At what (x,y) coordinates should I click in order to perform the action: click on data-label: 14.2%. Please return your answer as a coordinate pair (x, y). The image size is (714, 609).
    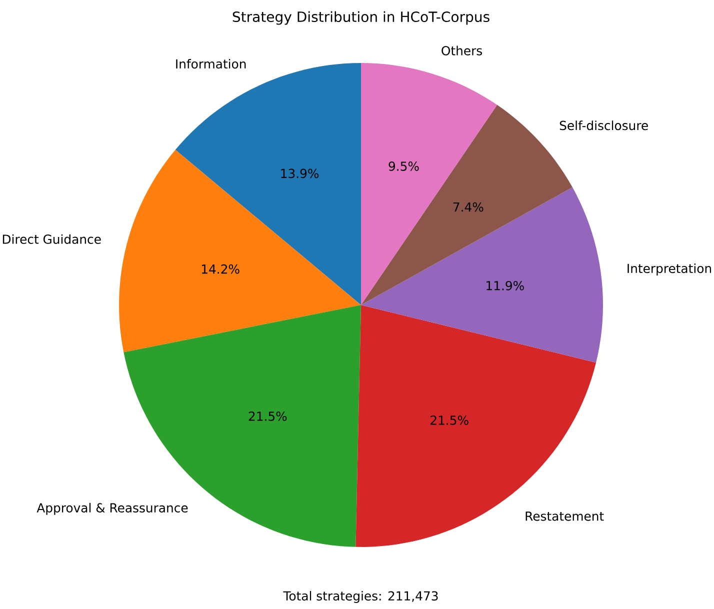
    Looking at the image, I should click on (221, 269).